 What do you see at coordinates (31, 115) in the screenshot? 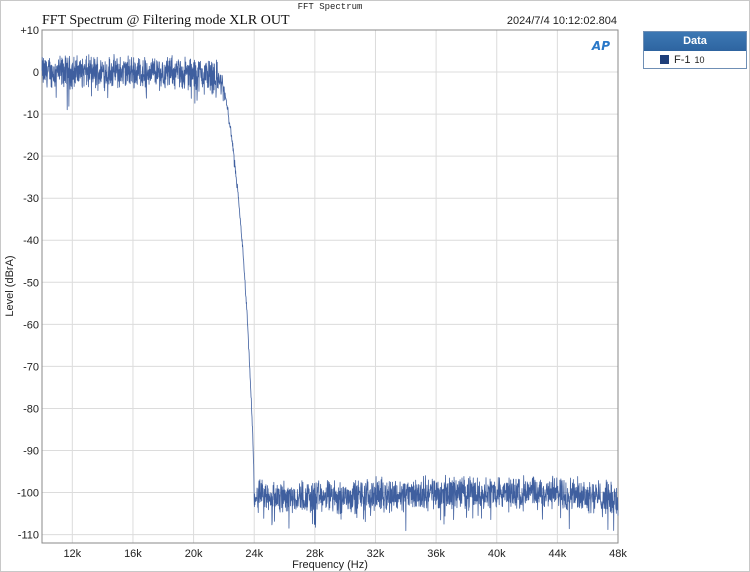
I see `y-tick-label: -10` at bounding box center [31, 115].